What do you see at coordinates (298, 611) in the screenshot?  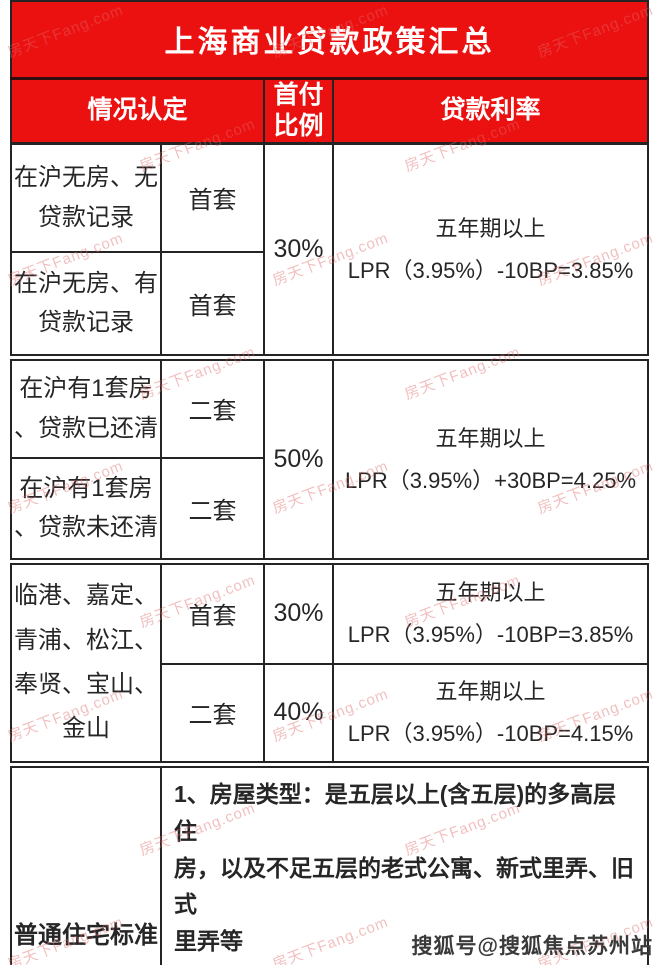 I see `cell-down-payment-district-first: 30%` at bounding box center [298, 611].